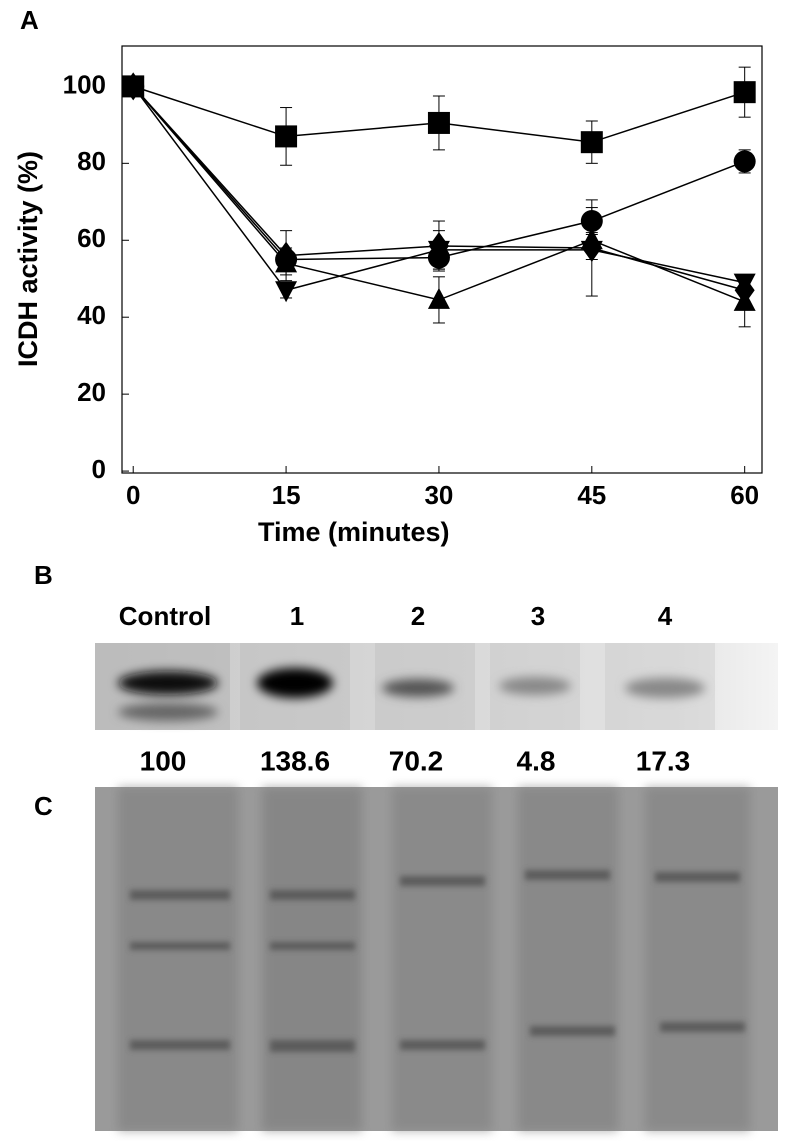 This screenshot has width=788, height=1141. Describe the element at coordinates (99, 469) in the screenshot. I see `y-tick-label: 0` at that location.